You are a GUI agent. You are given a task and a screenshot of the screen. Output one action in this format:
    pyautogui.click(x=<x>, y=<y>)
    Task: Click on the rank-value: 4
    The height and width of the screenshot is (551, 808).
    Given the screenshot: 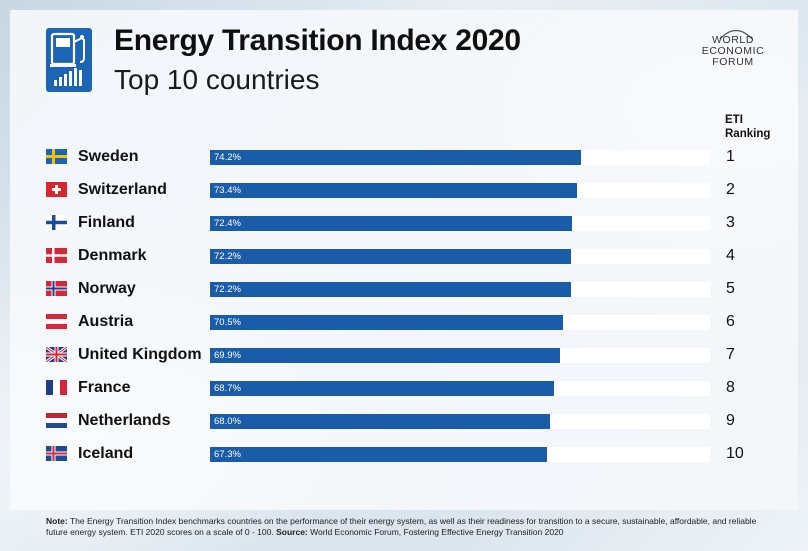 What is the action you would take?
    pyautogui.click(x=730, y=255)
    